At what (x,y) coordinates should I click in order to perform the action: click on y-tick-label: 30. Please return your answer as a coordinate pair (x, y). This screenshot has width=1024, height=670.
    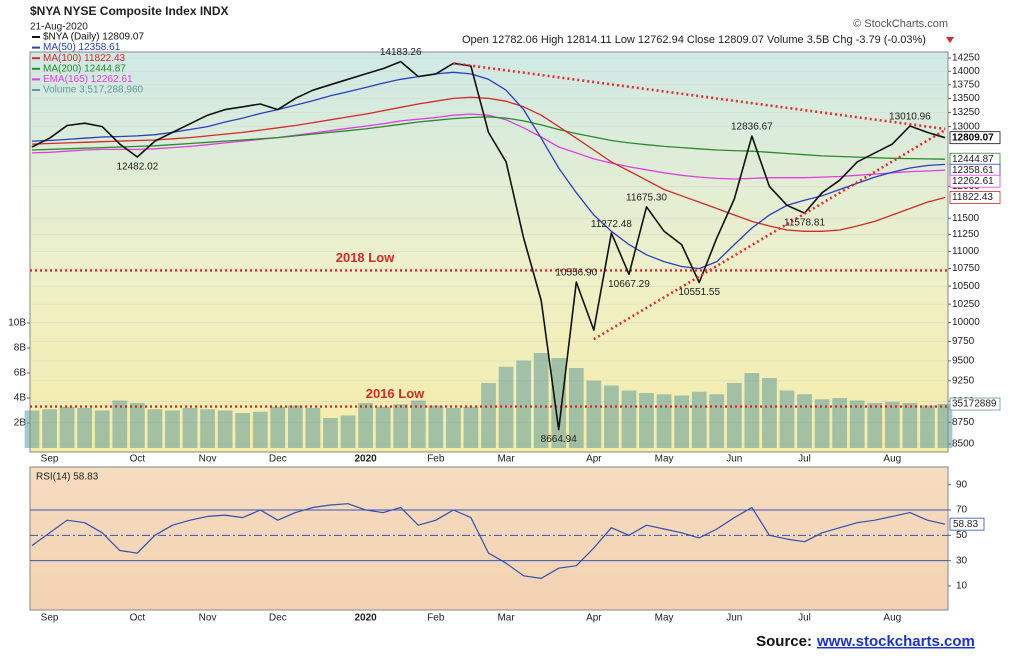
    Looking at the image, I should click on (962, 560).